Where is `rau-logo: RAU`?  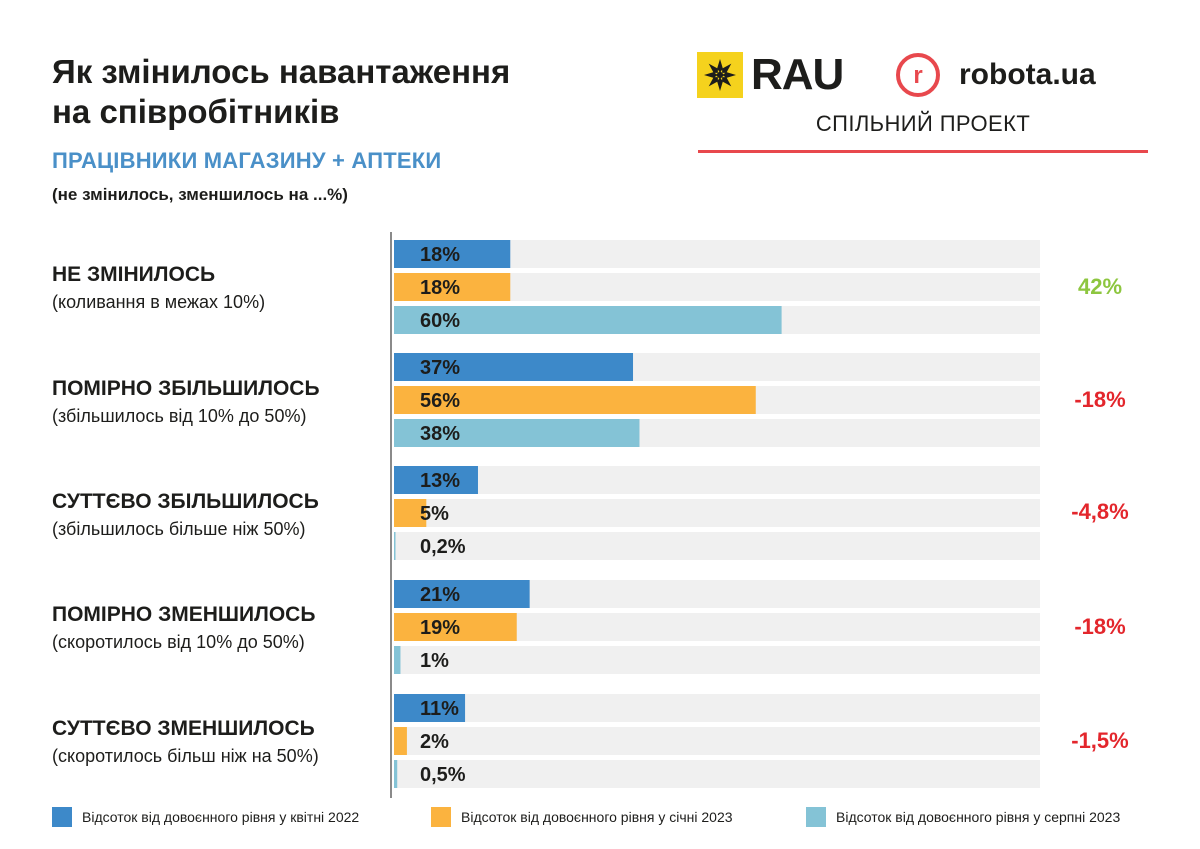
rau-logo: RAU is located at coordinates (770, 74).